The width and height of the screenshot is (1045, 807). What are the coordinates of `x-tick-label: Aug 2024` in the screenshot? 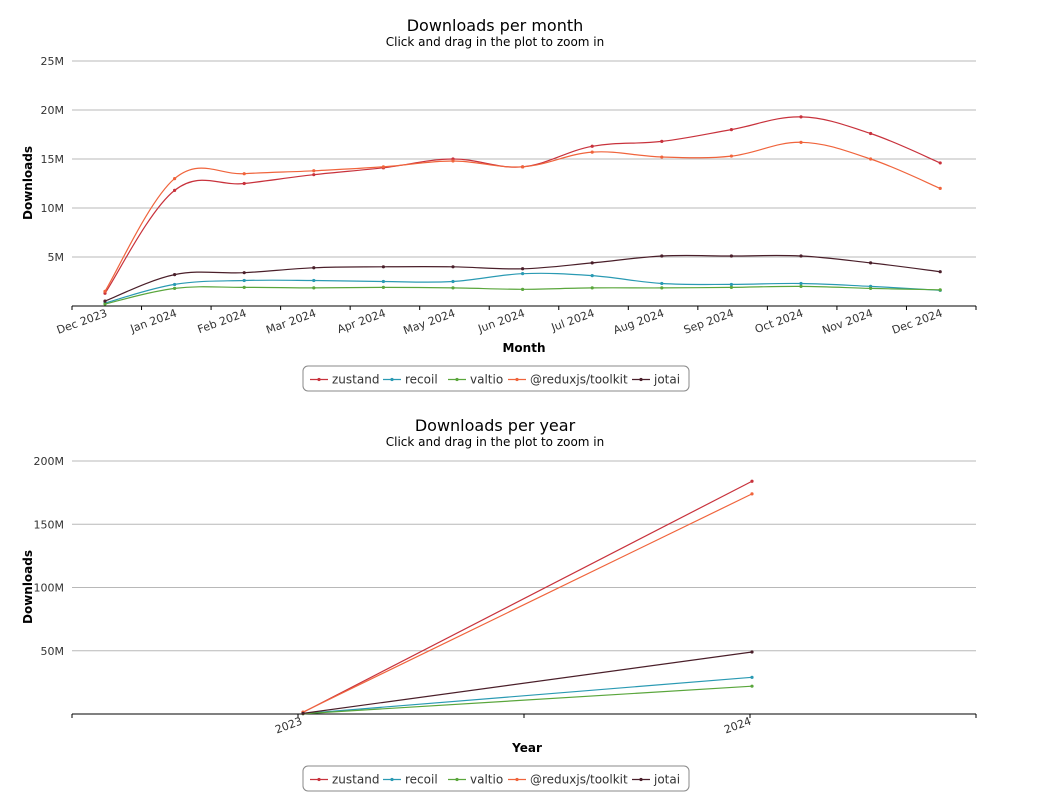 It's located at (639, 322).